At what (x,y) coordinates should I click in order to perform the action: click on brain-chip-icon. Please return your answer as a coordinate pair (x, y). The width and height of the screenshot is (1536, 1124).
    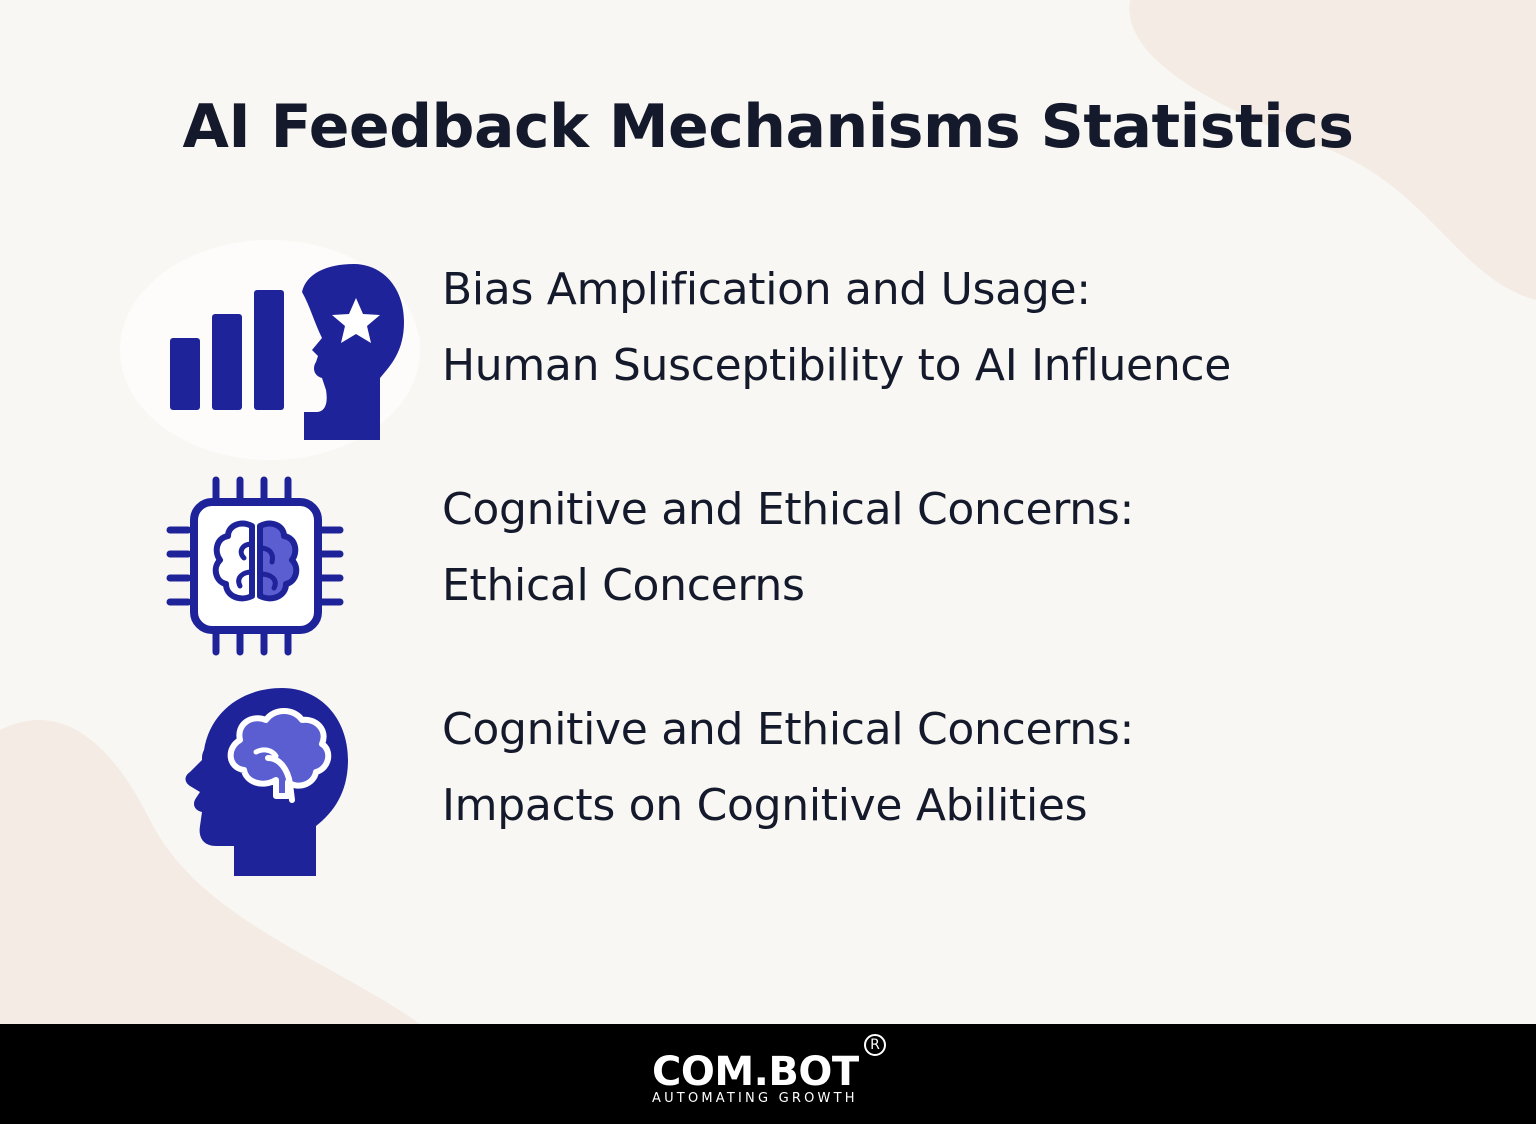
    Looking at the image, I should click on (255, 566).